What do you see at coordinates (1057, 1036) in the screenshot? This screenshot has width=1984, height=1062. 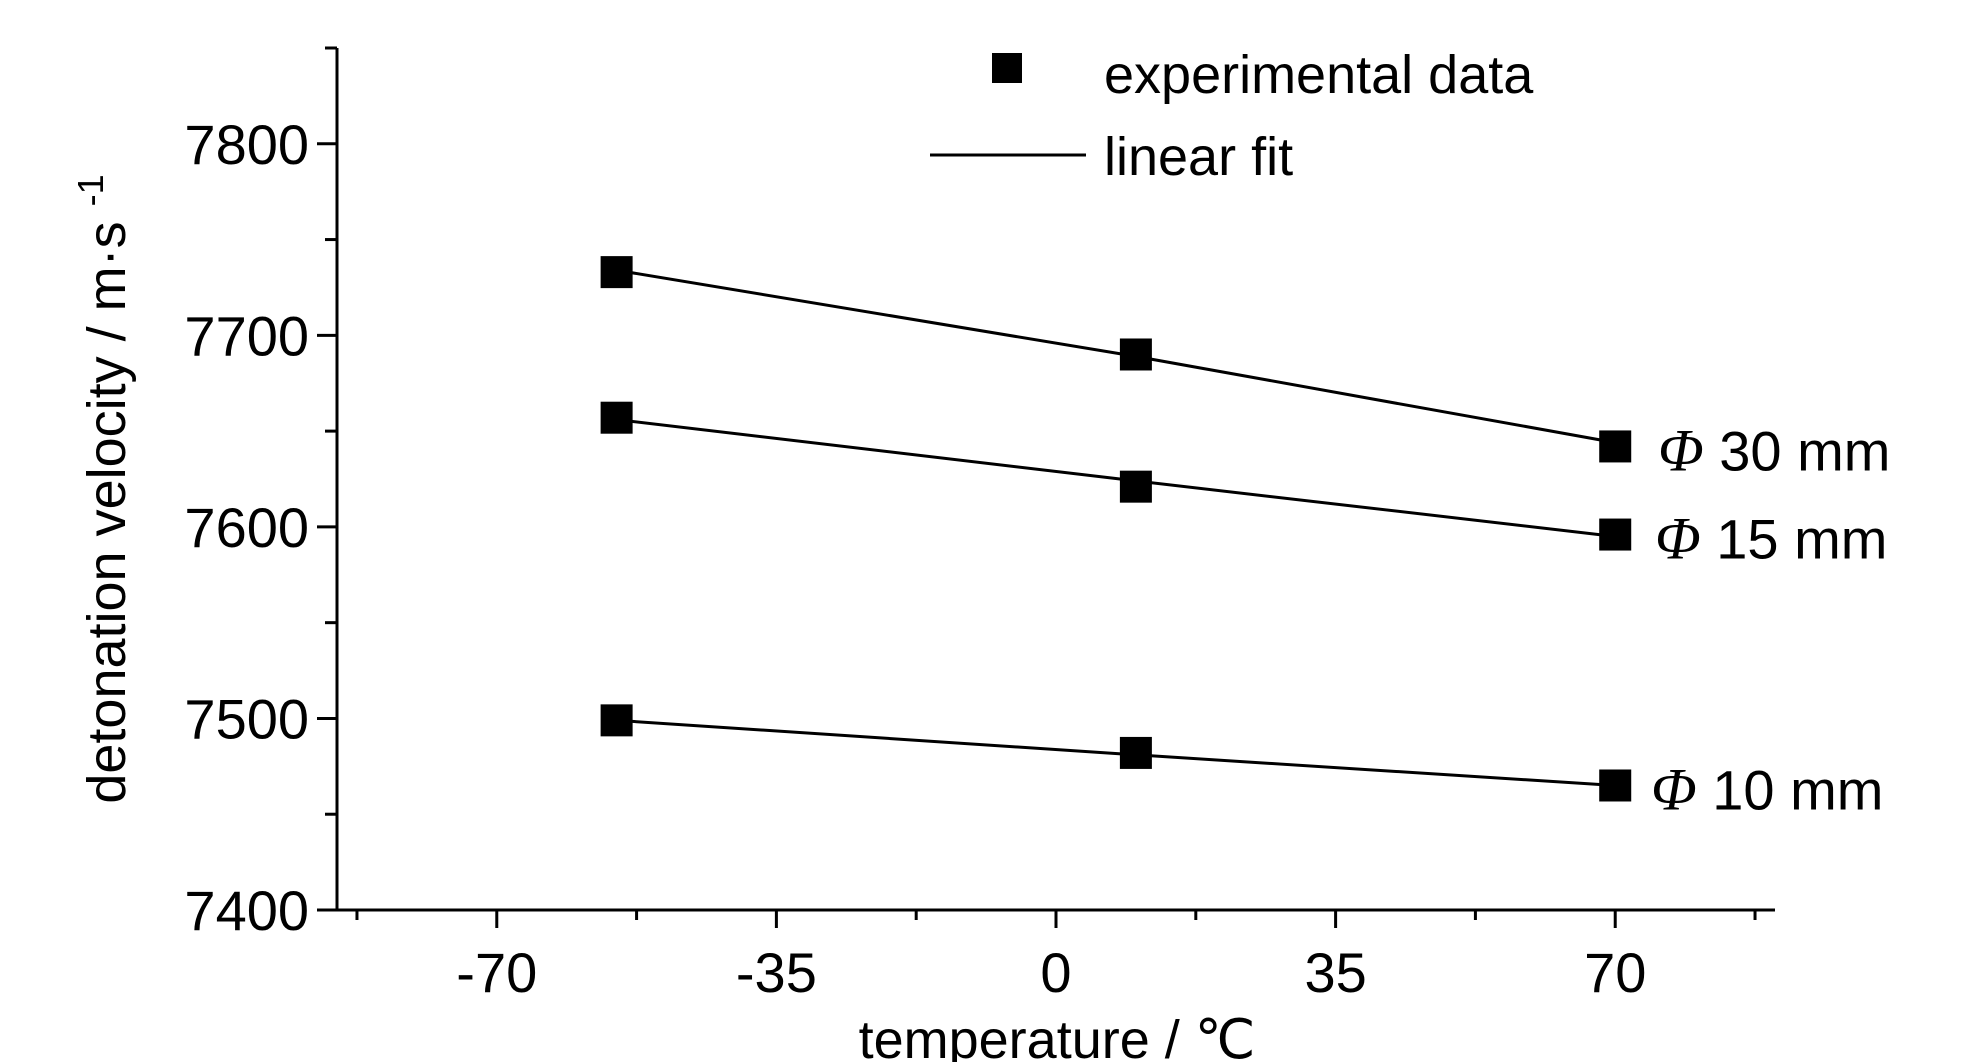 I see `x-axis-title: temperature / ℃` at bounding box center [1057, 1036].